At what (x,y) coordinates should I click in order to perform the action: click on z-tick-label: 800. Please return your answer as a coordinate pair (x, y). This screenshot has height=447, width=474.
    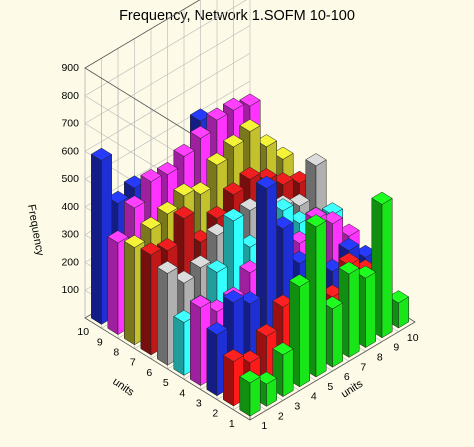
    Looking at the image, I should click on (70, 96).